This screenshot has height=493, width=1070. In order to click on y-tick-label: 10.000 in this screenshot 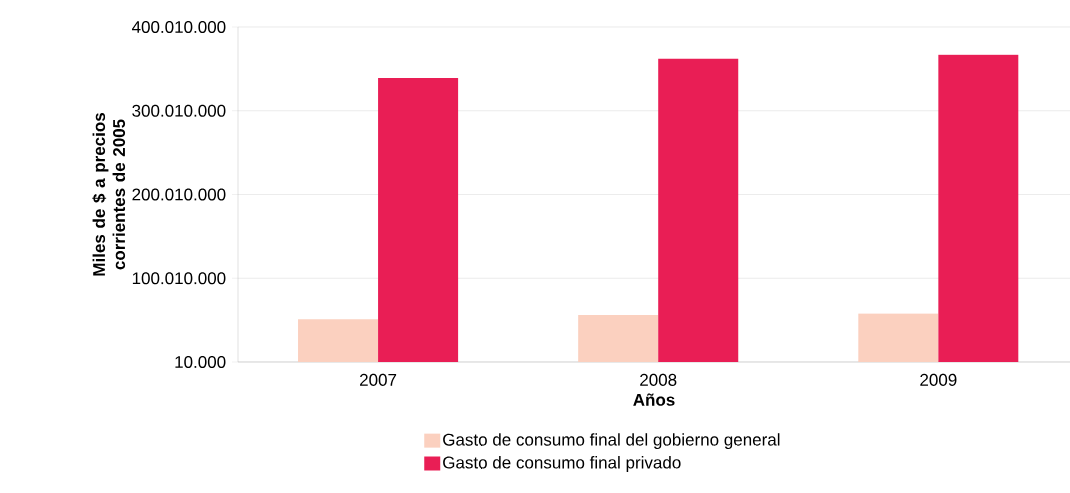, I will do `click(200, 362)`.